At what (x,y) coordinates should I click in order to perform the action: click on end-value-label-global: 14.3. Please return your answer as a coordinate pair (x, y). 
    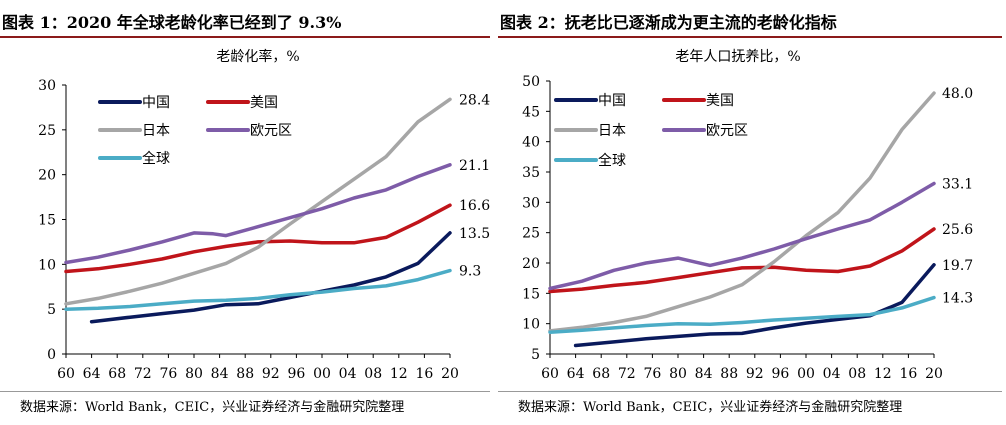
    Looking at the image, I should click on (957, 299).